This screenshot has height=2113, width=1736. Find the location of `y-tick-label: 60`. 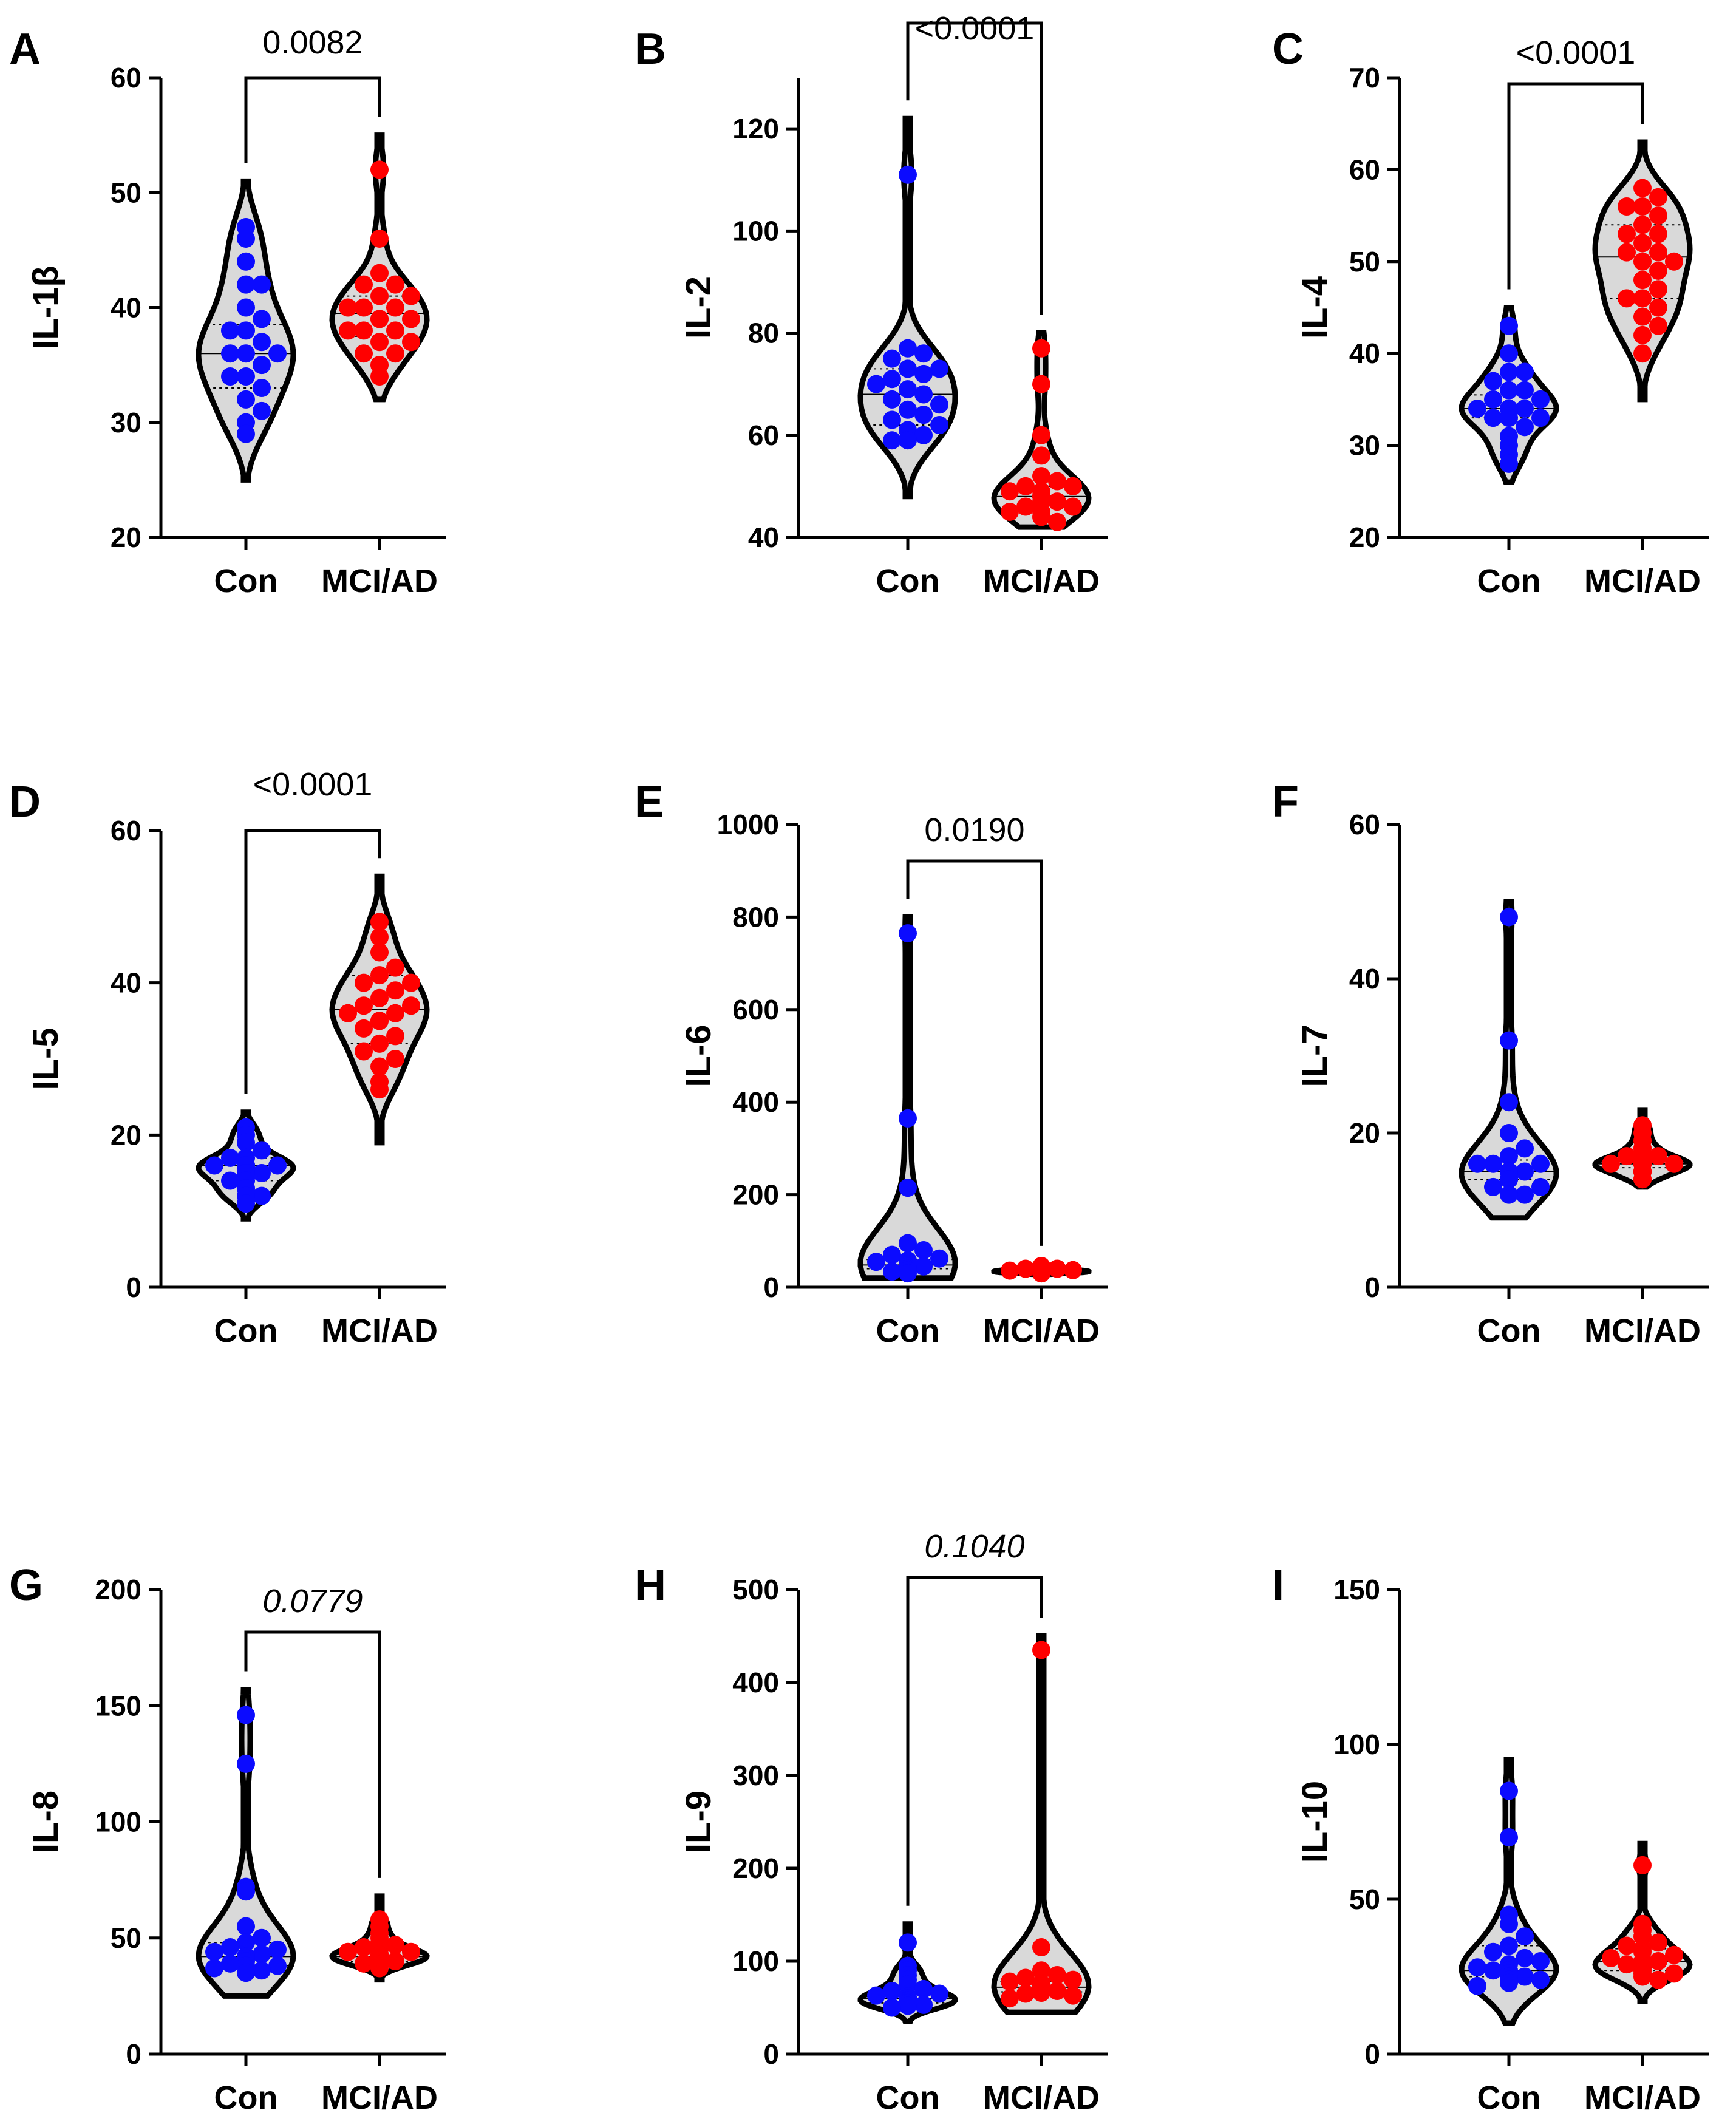

y-tick-label: 60 is located at coordinates (1364, 824).